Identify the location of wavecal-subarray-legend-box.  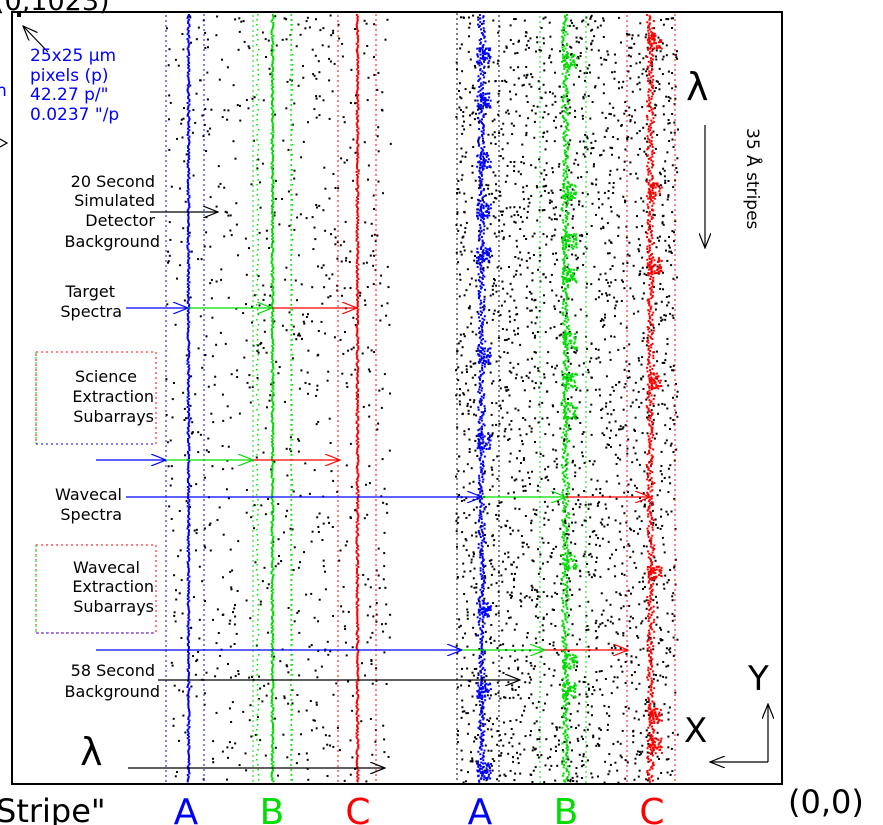
(96, 589).